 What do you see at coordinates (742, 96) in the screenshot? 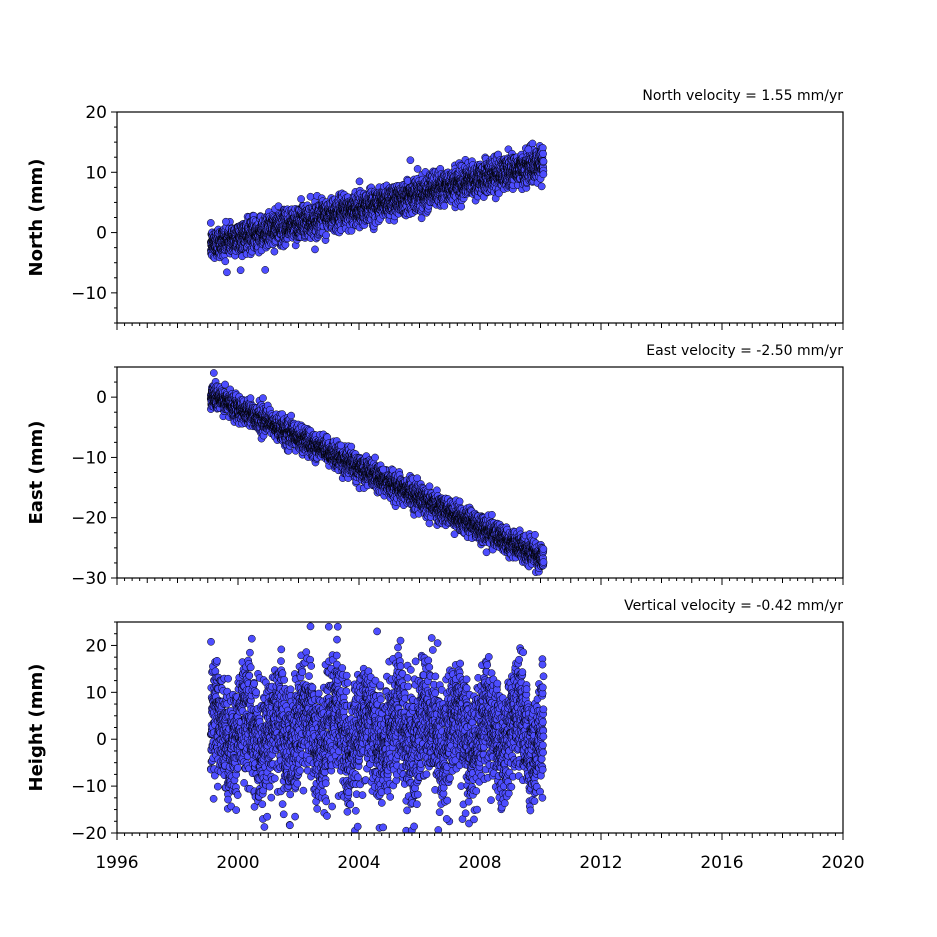
I see `north-velocity-label: North velocity = 1.55 mm/yr` at bounding box center [742, 96].